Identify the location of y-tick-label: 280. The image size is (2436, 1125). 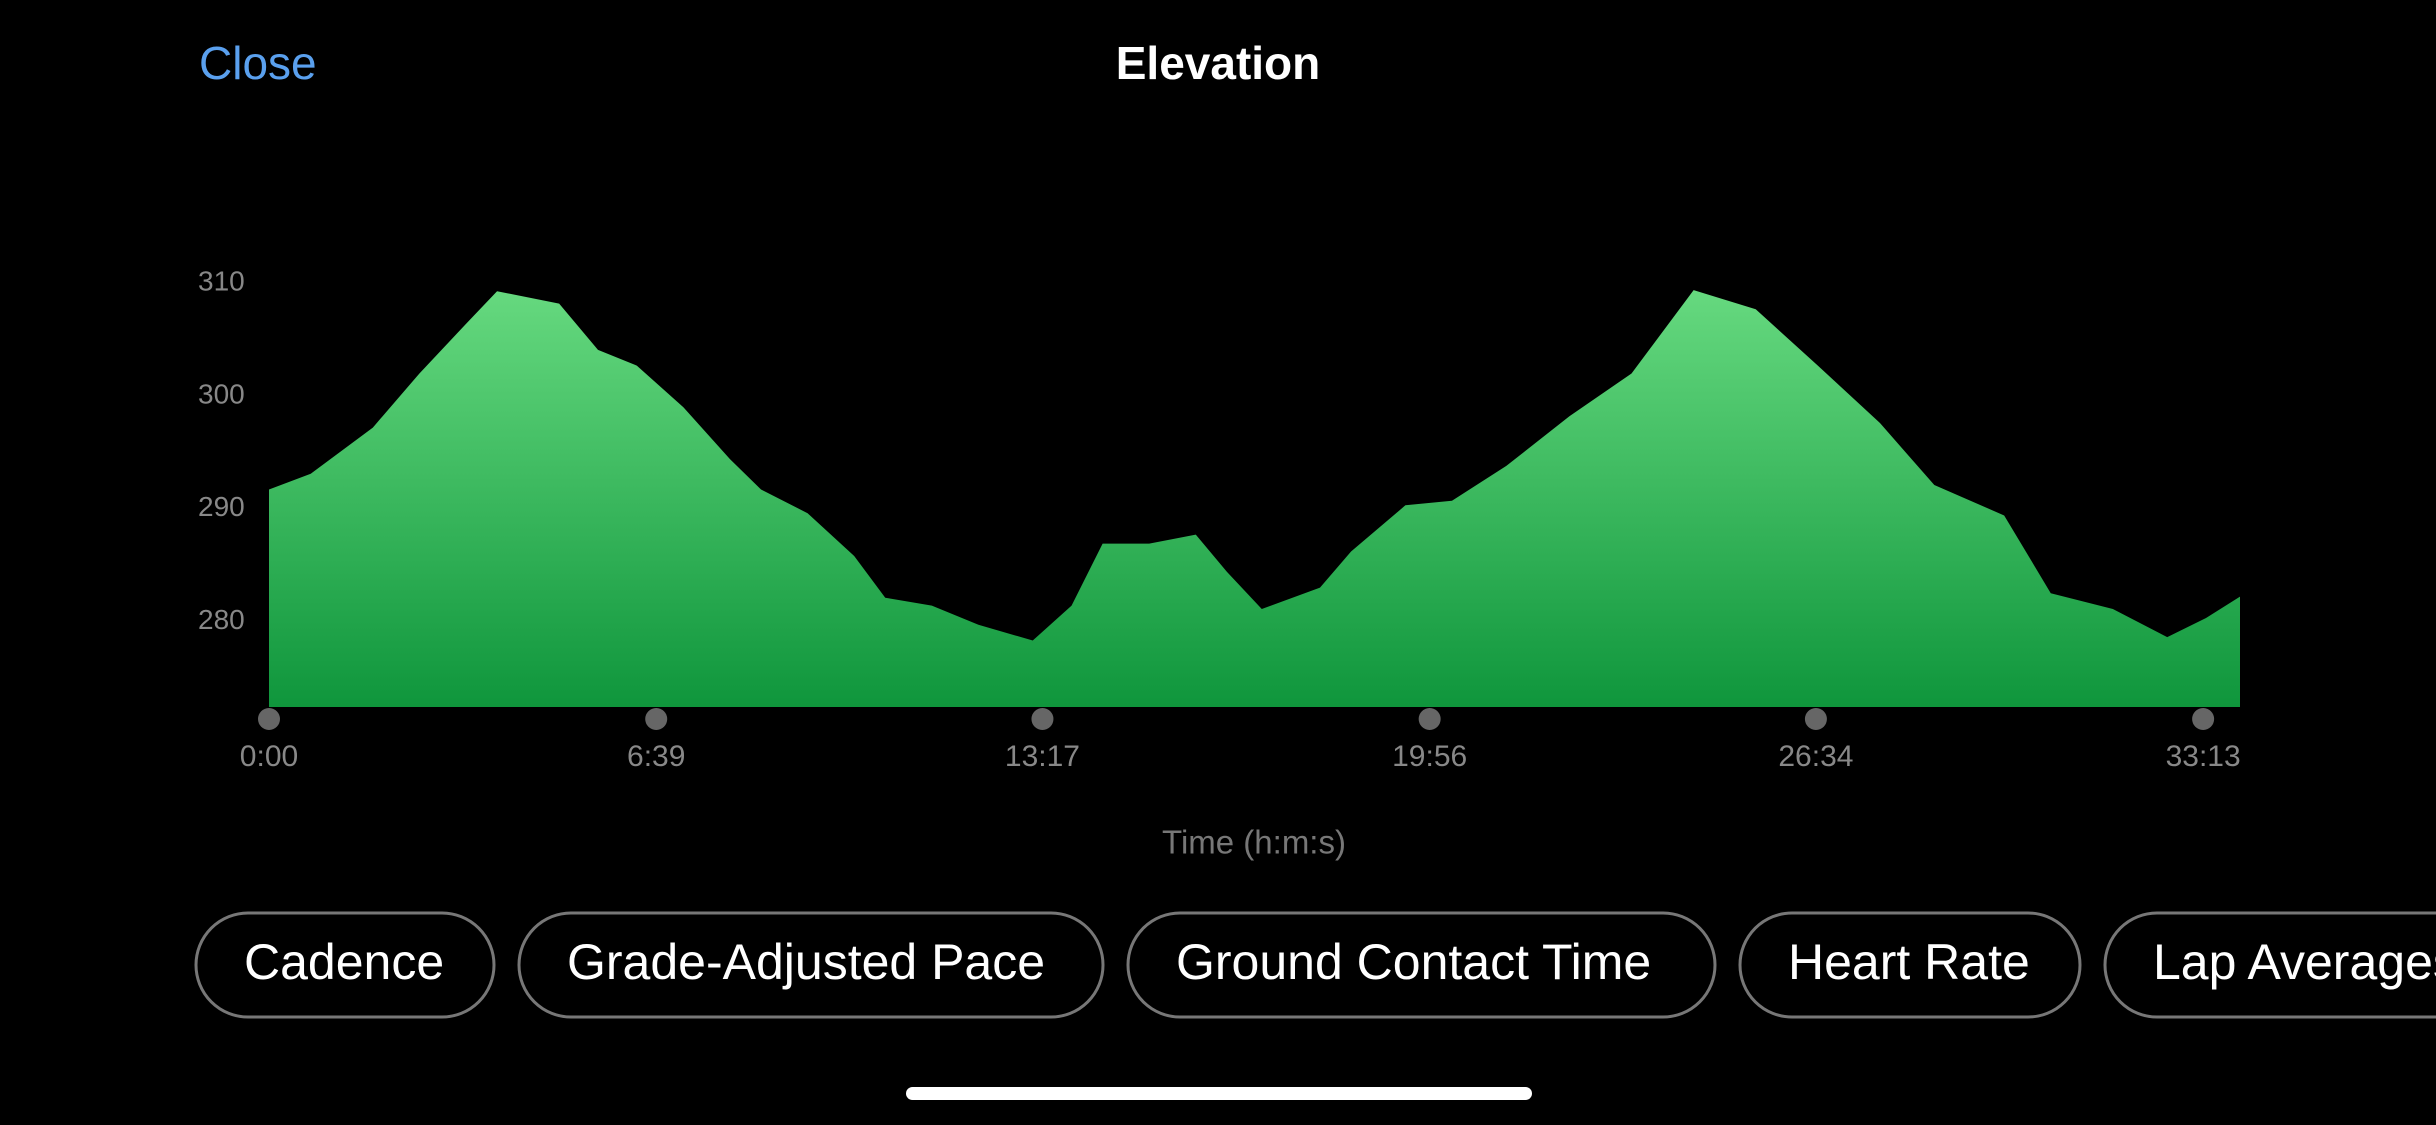
(221, 619).